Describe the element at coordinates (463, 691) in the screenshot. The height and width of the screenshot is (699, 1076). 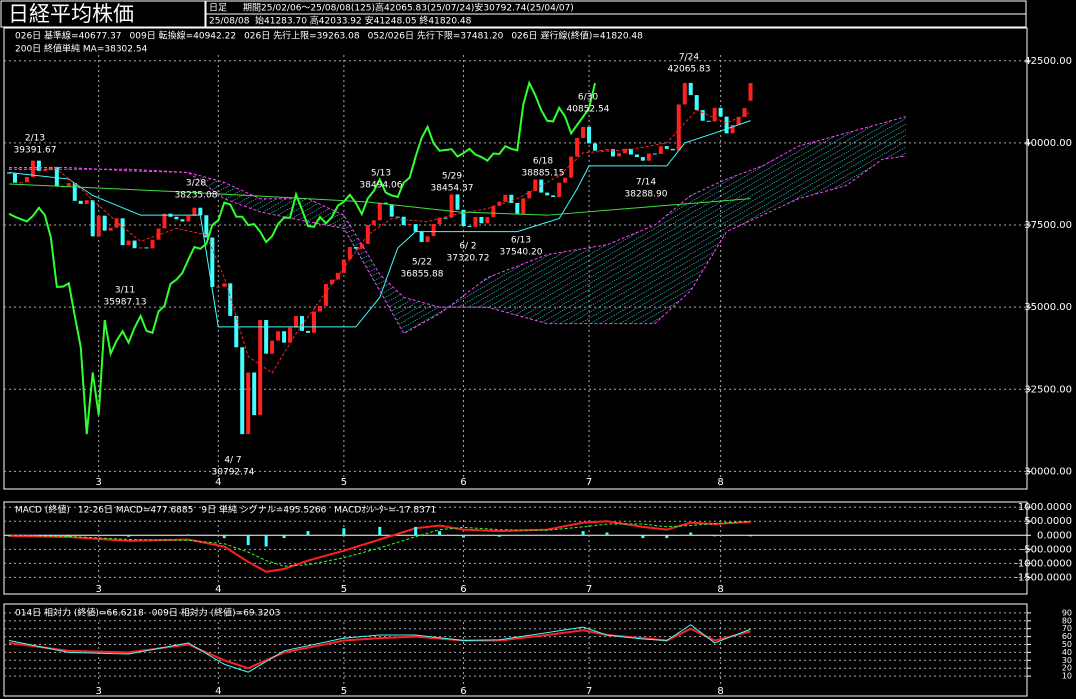
I see `x-tick-label: 6` at that location.